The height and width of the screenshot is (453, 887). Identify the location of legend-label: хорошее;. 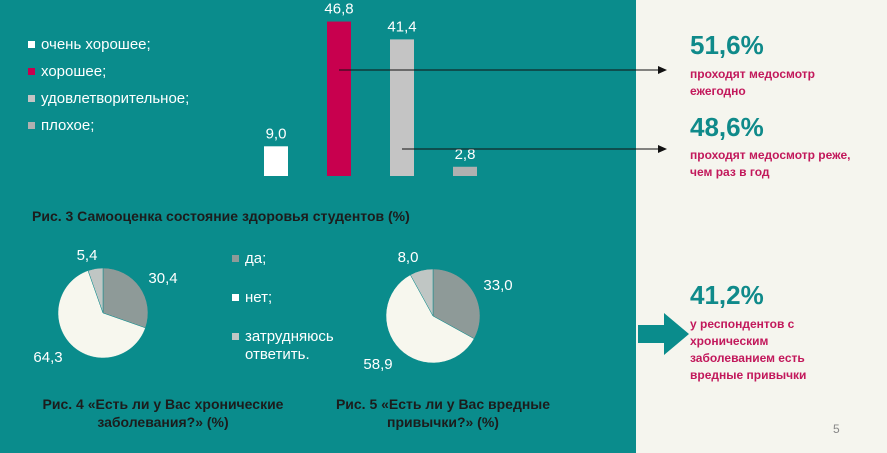
(74, 71).